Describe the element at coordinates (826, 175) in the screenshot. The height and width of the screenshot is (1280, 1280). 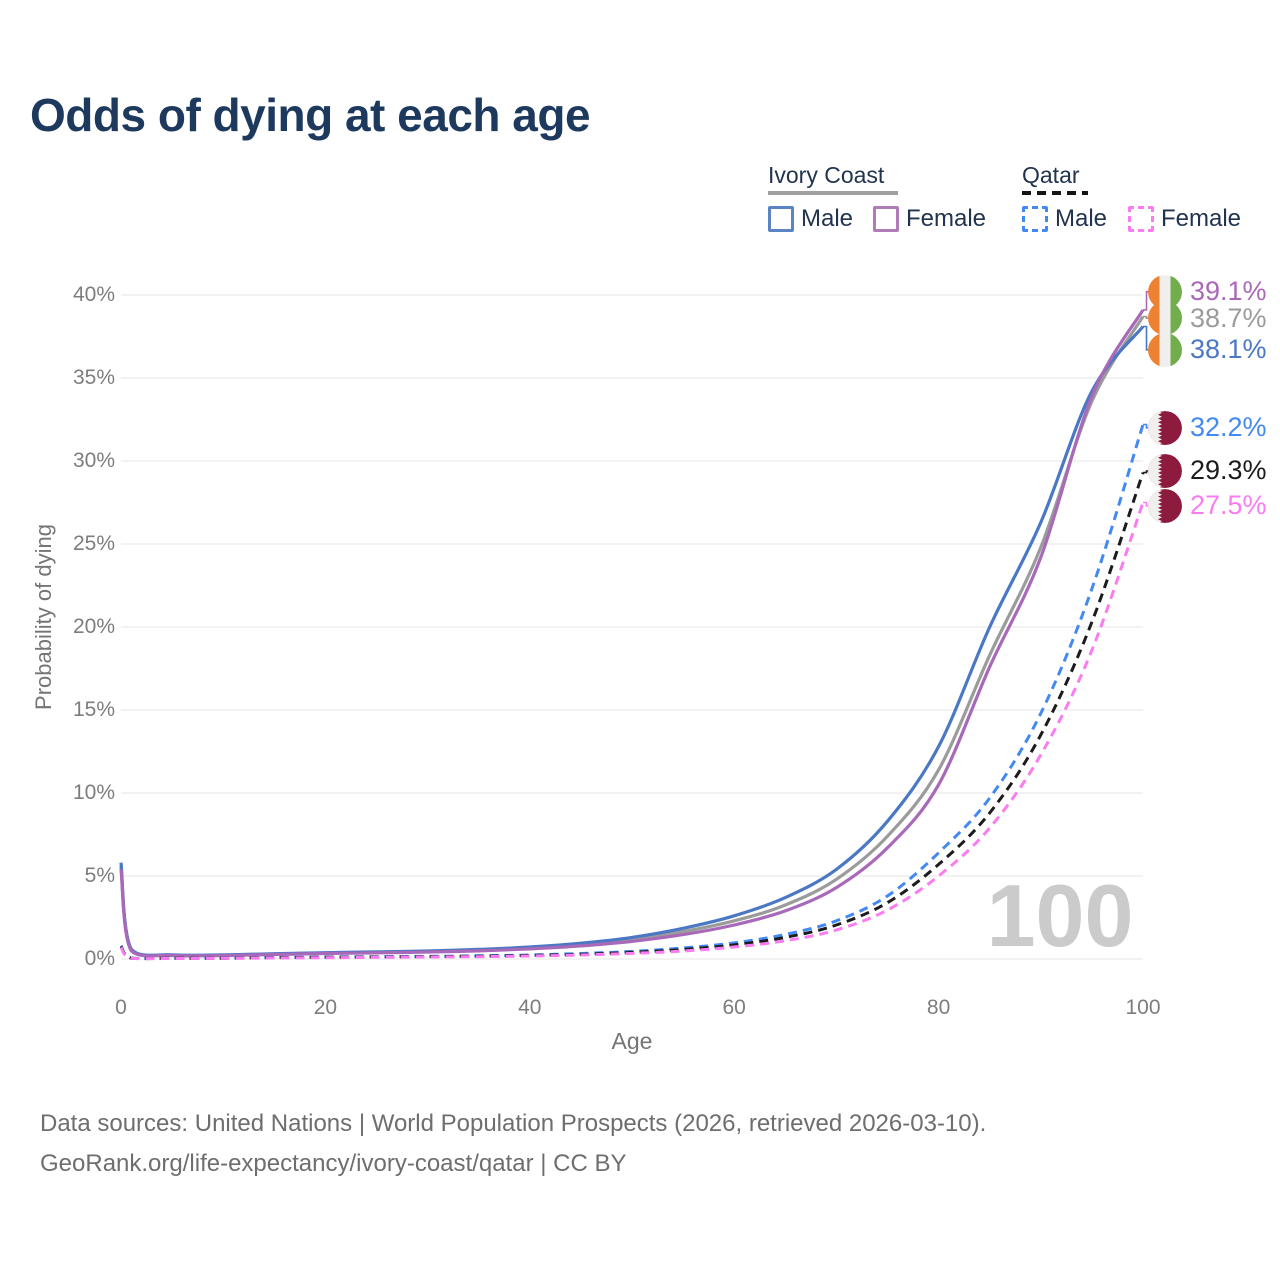
I see `legend-country-ivory-coast: Ivory Coast` at that location.